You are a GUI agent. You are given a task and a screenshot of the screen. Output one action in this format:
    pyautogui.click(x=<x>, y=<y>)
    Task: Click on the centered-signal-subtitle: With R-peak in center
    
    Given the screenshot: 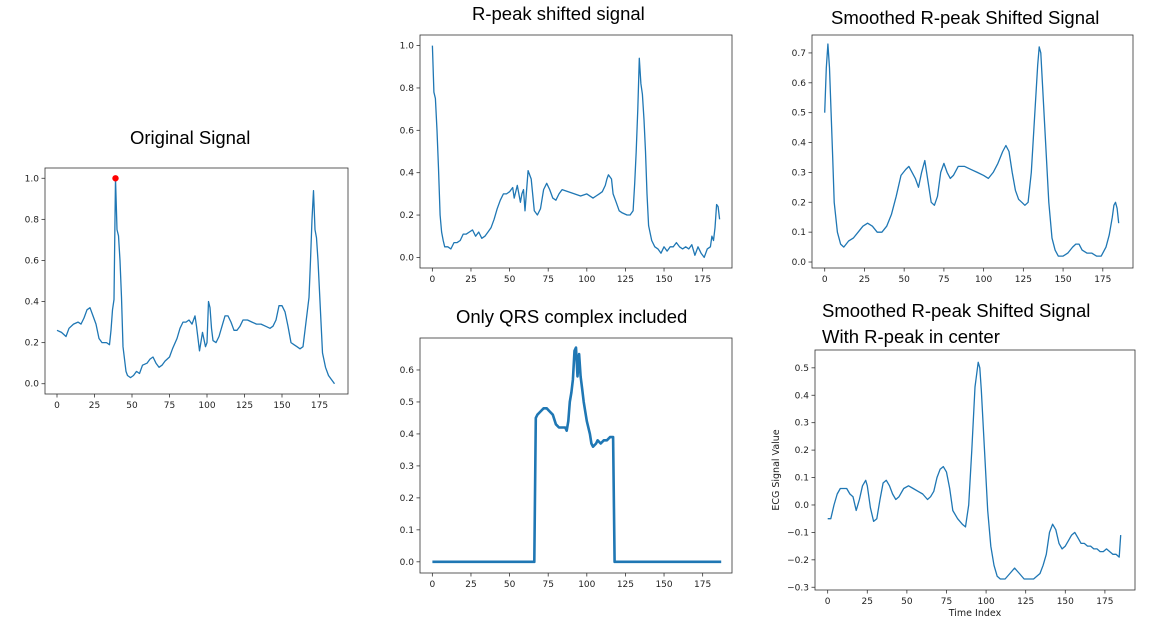 What is the action you would take?
    pyautogui.click(x=911, y=336)
    